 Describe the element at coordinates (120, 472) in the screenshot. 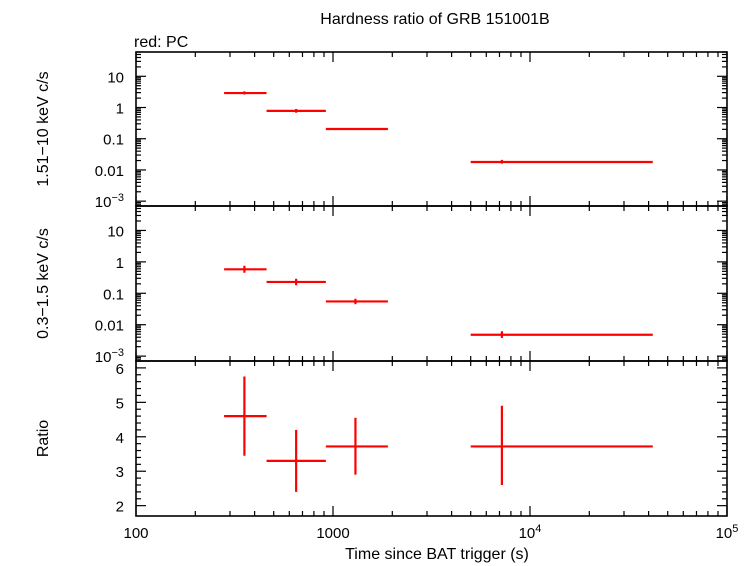

I see `y-tick-label: 3` at that location.